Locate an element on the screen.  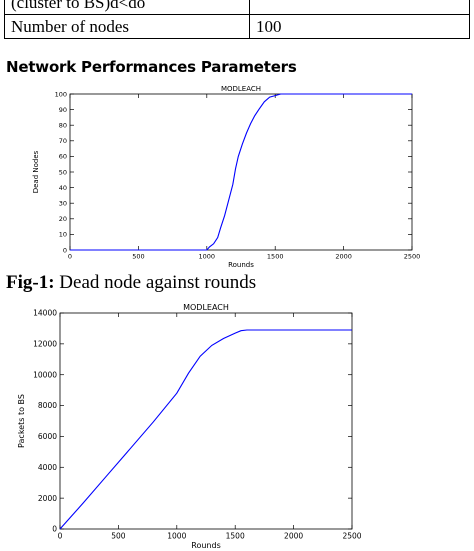
section-heading: Network Performances Parameters is located at coordinates (151, 67).